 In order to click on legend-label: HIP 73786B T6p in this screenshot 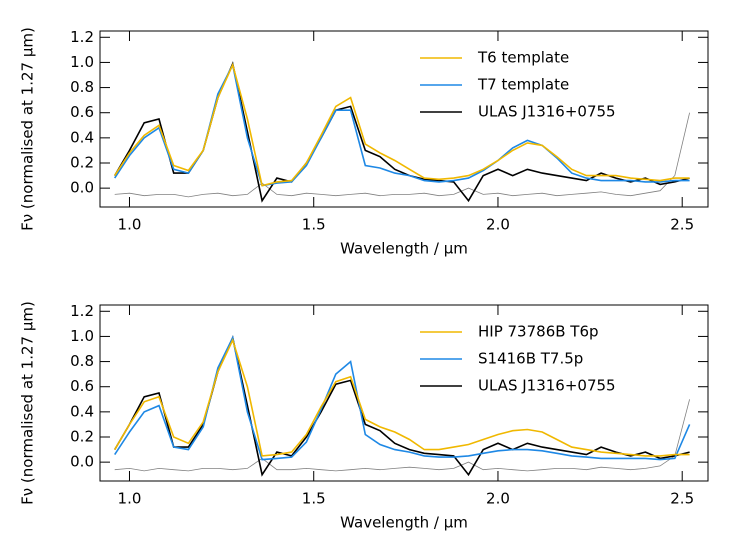, I will do `click(538, 332)`.